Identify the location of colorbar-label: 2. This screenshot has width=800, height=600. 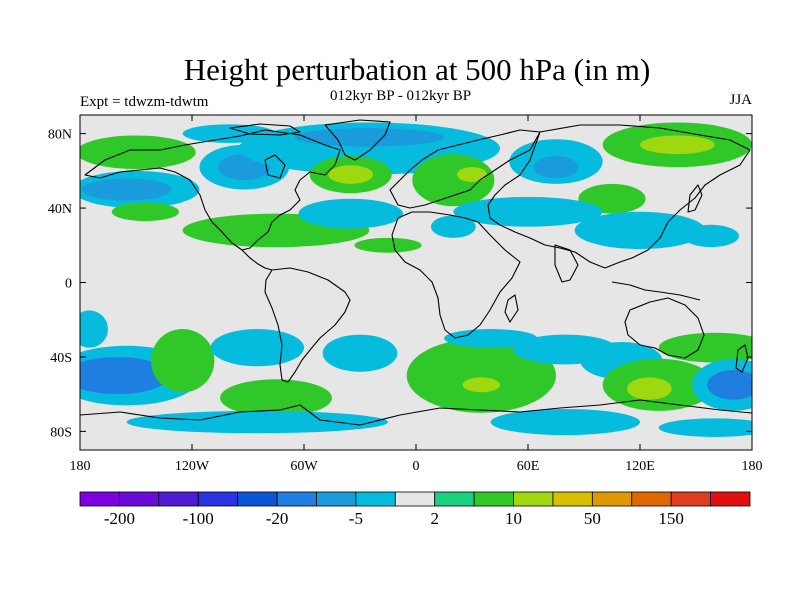
(434, 518).